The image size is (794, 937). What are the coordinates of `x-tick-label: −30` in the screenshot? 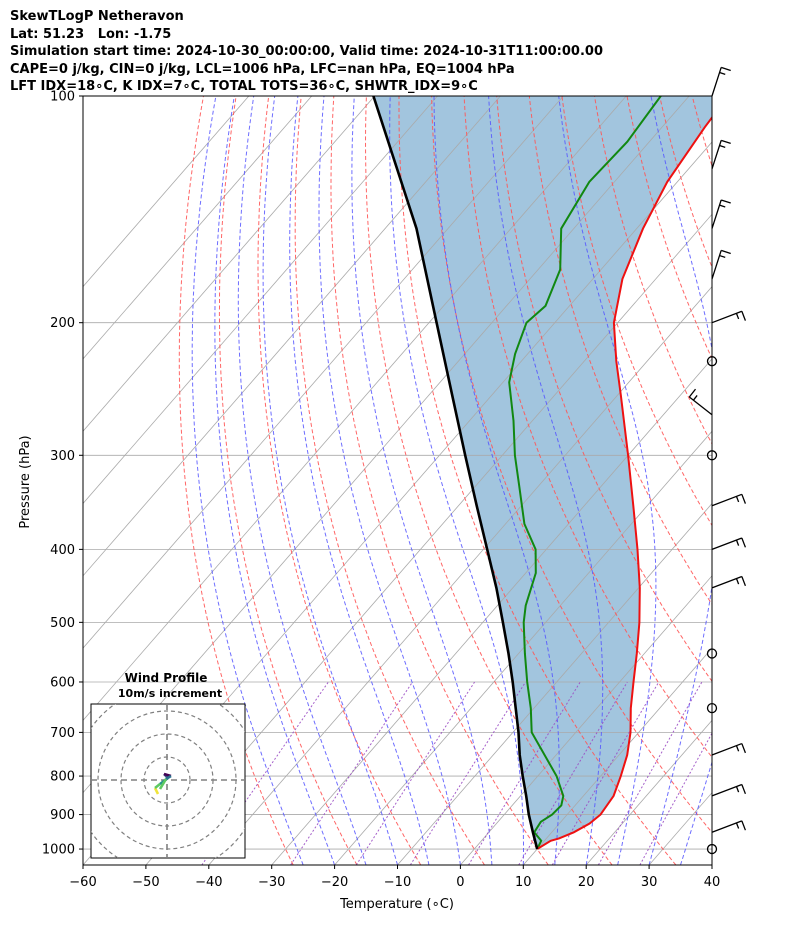 It's located at (271, 882).